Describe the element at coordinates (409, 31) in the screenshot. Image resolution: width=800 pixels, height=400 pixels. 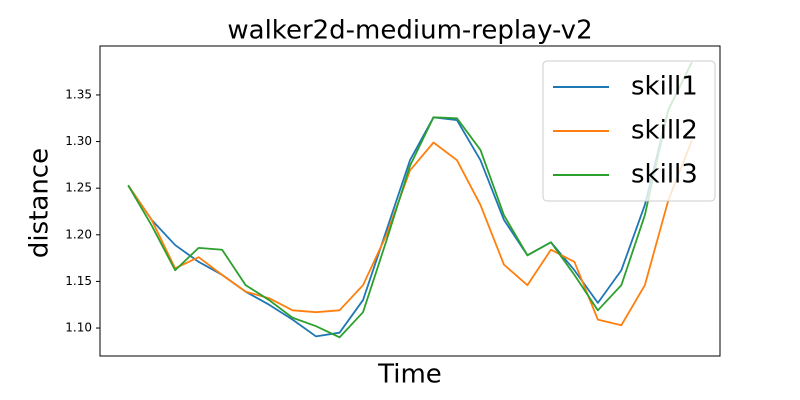
I see `chart-title: walker2d-medium-replay-v2` at that location.